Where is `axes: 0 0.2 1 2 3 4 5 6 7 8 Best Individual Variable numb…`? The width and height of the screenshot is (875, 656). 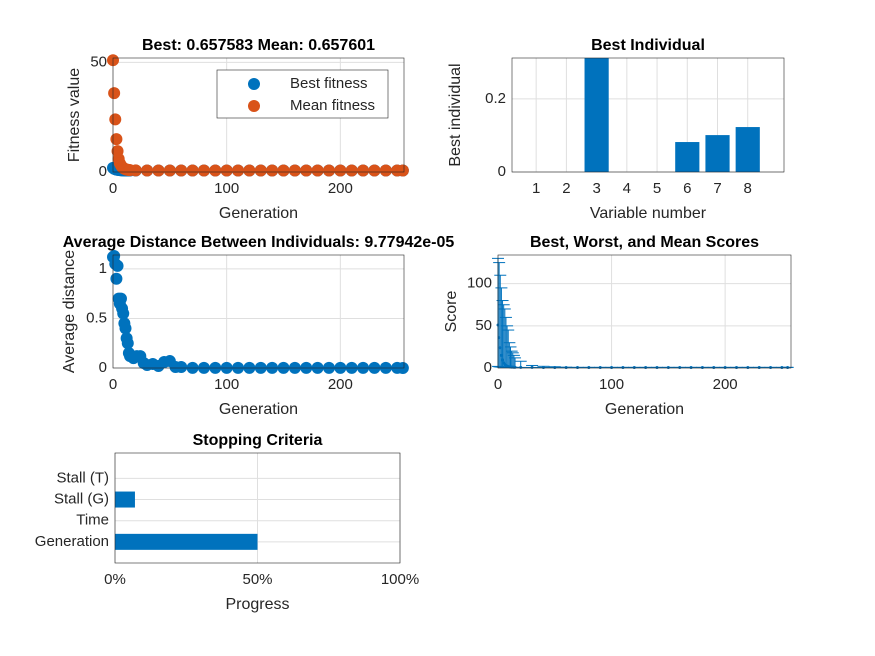 axes: 0 0.2 1 2 3 4 5 6 7 8 Best Individual Variable numb… is located at coordinates (616, 129).